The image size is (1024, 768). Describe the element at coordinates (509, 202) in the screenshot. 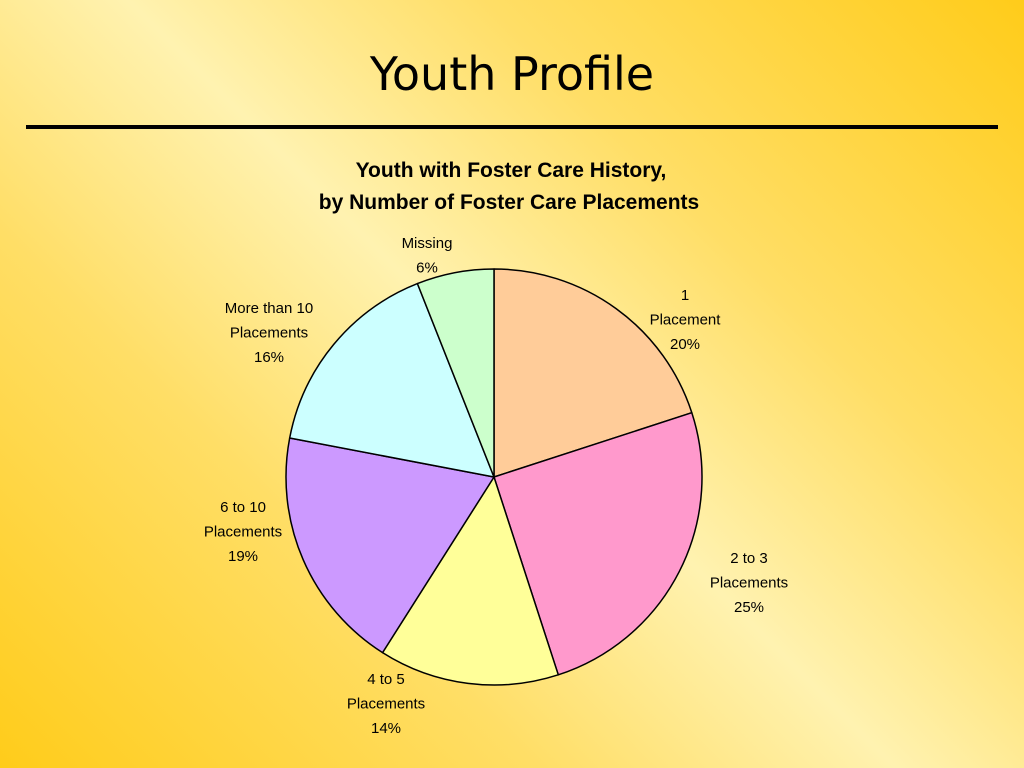

I see `chart-title-line-2: by Number of Foster Care Placements` at that location.